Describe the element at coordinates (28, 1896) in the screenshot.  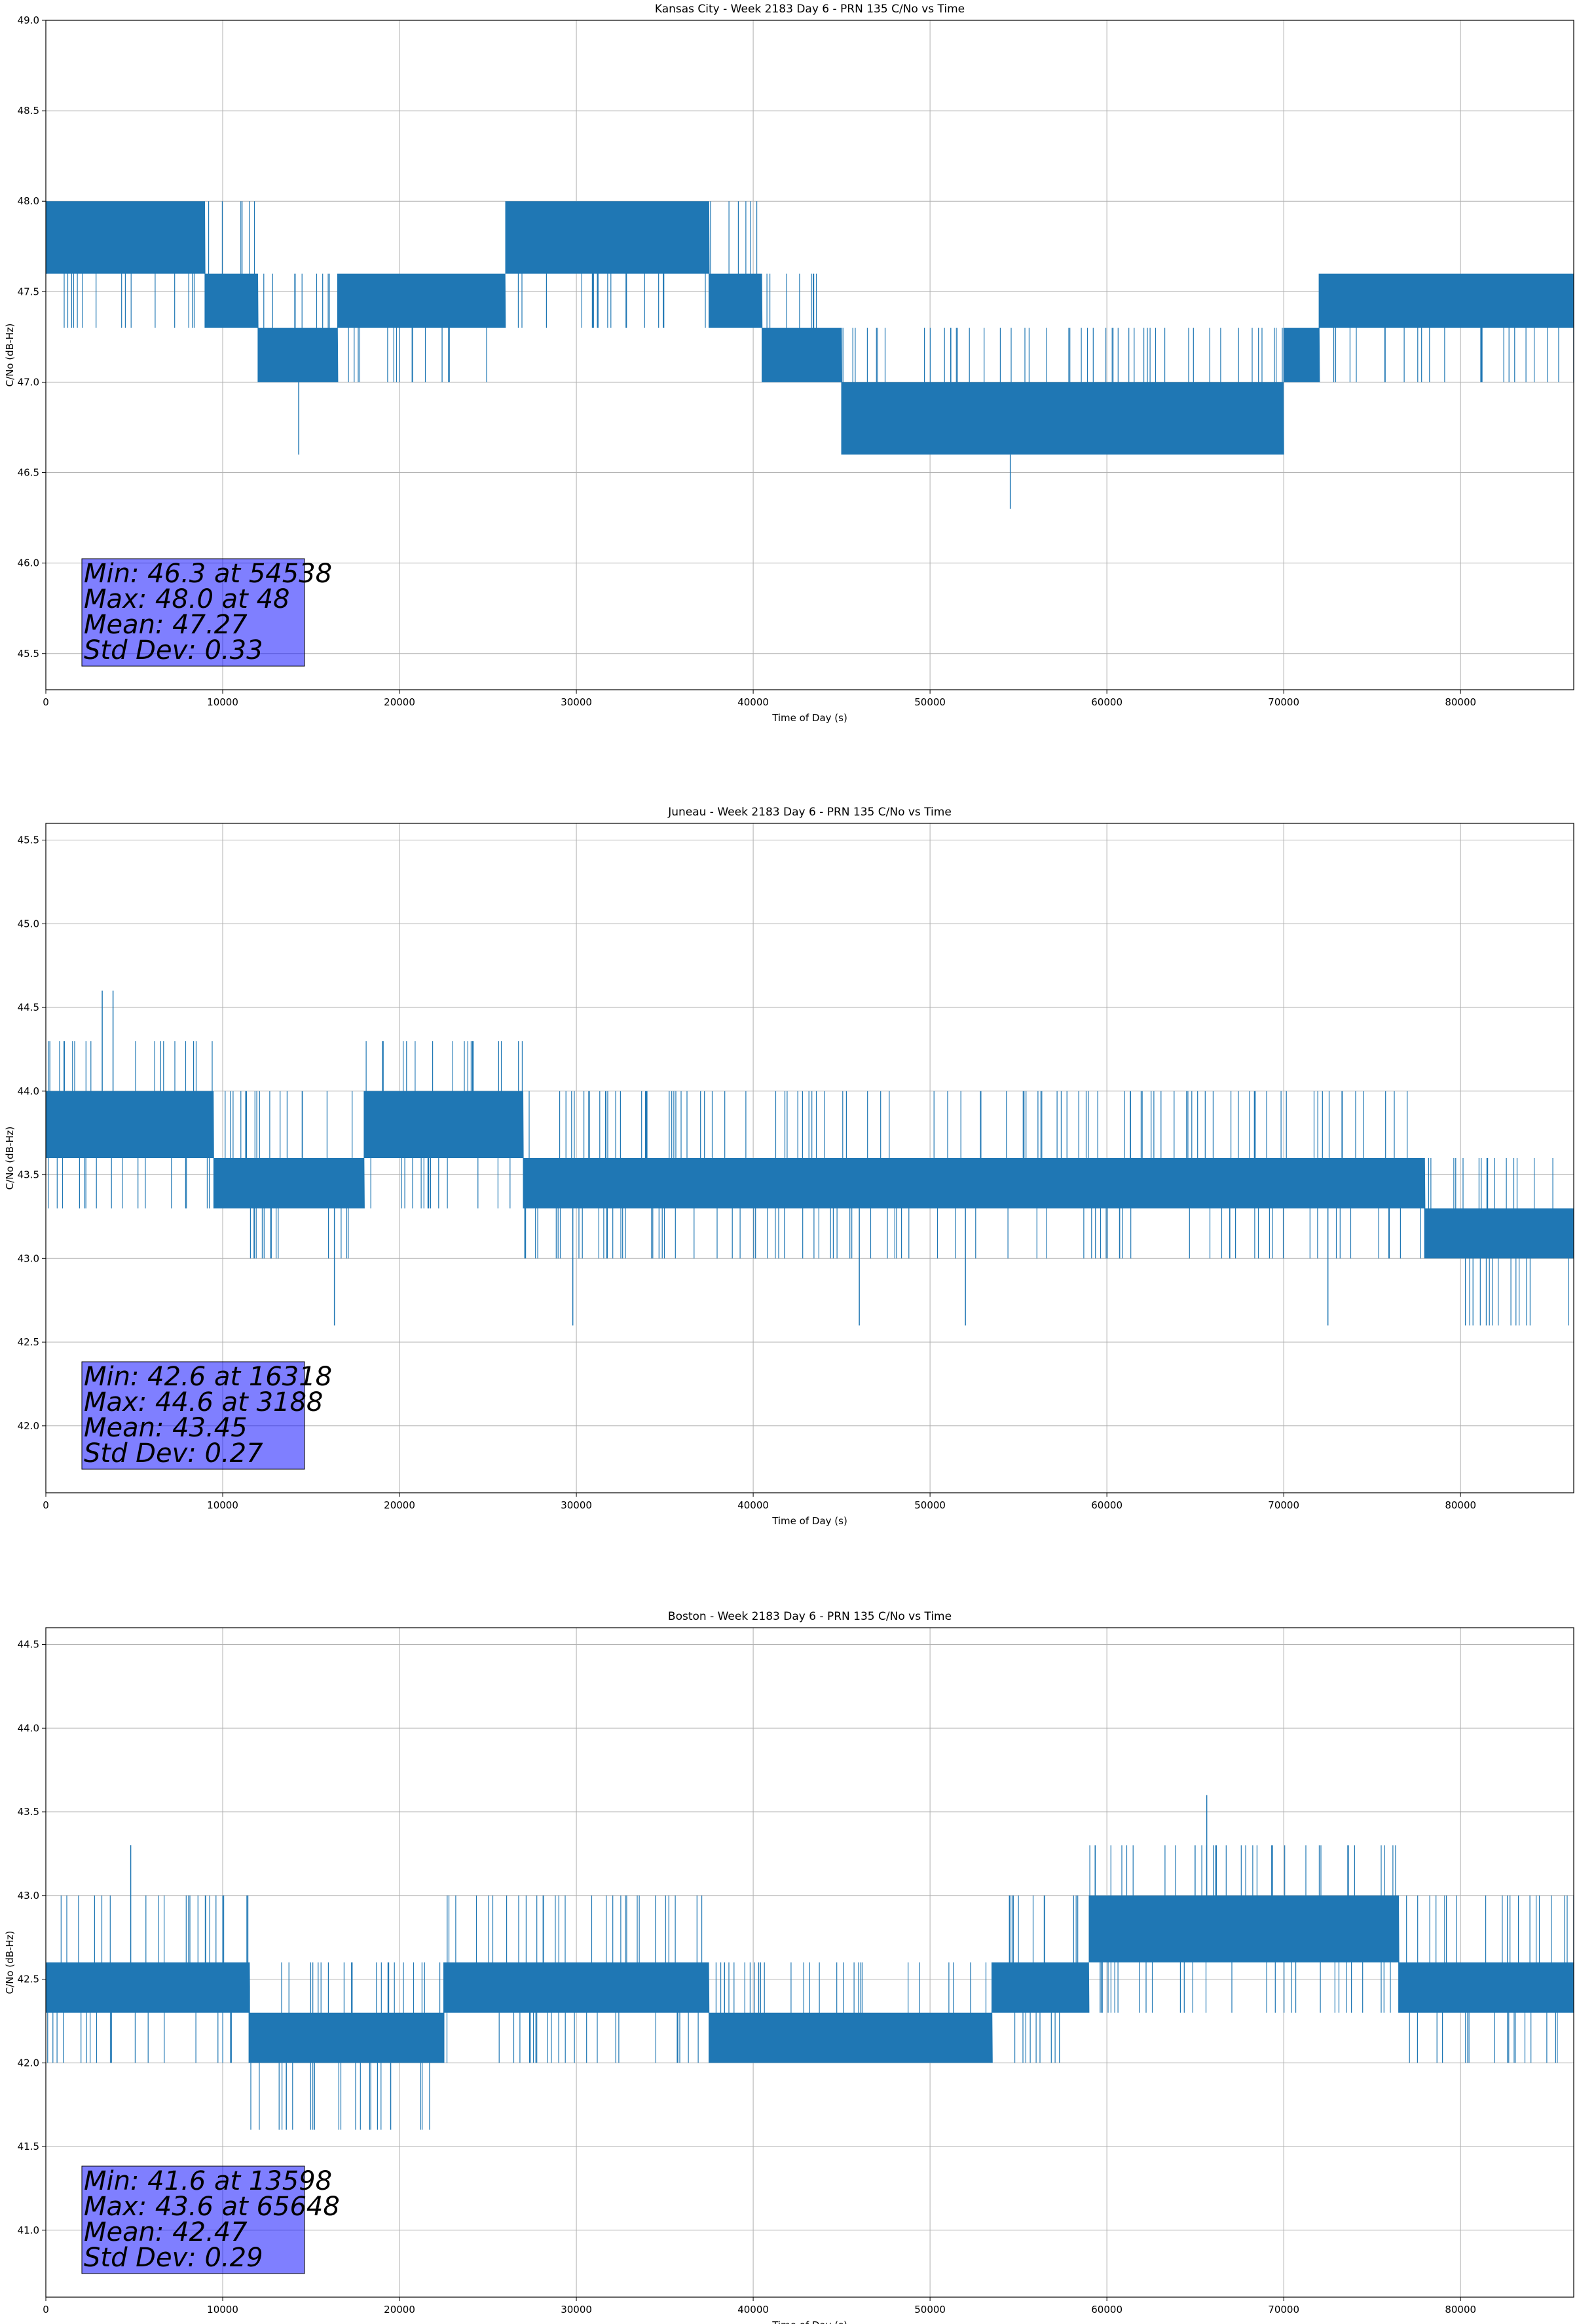
I see `chart3-ytick-label-4: 43.0` at that location.